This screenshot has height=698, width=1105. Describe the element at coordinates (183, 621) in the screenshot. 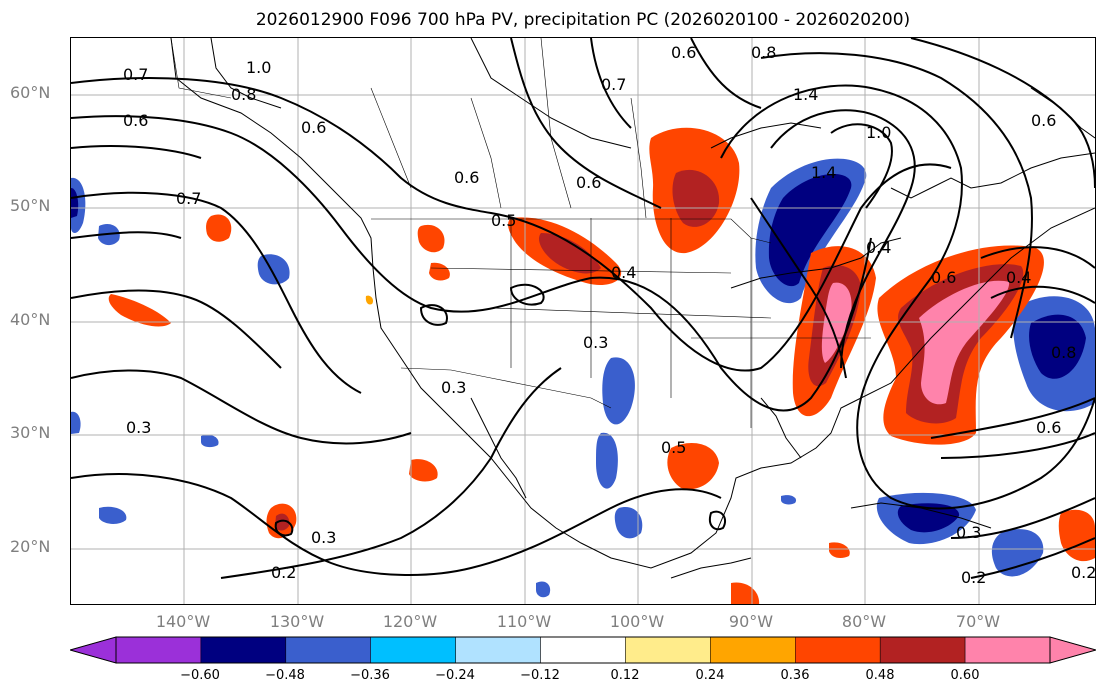

I see `lon-label-140w: 140°W` at that location.